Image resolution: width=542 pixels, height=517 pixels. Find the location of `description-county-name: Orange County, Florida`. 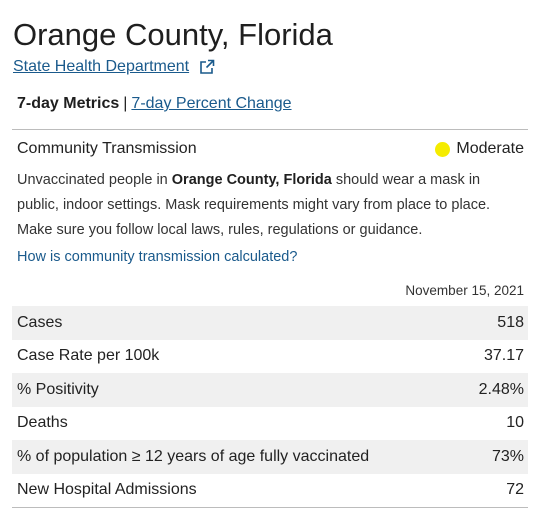

description-county-name: Orange County, Florida is located at coordinates (251, 180).